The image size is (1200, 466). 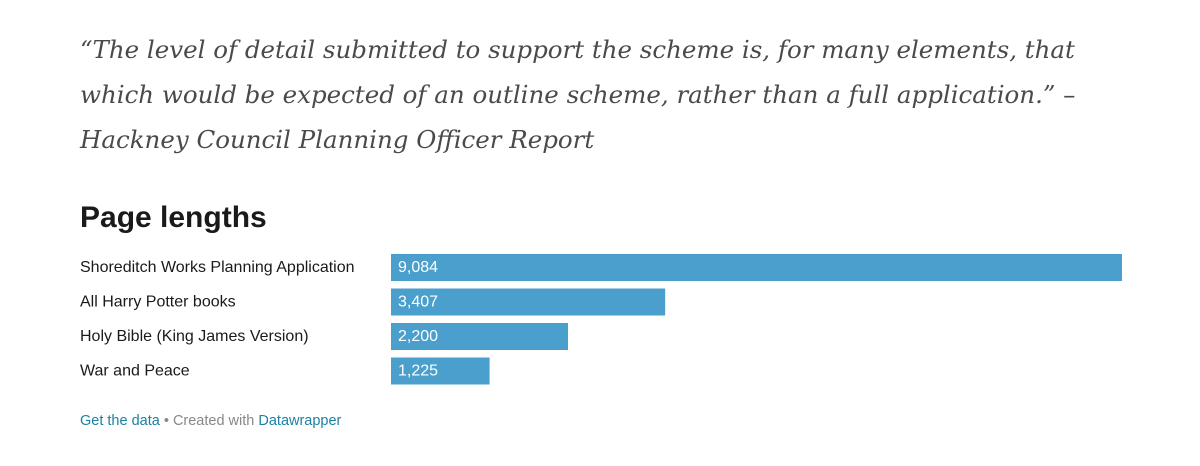 What do you see at coordinates (300, 421) in the screenshot?
I see `datawrapper-link: Datawrapper` at bounding box center [300, 421].